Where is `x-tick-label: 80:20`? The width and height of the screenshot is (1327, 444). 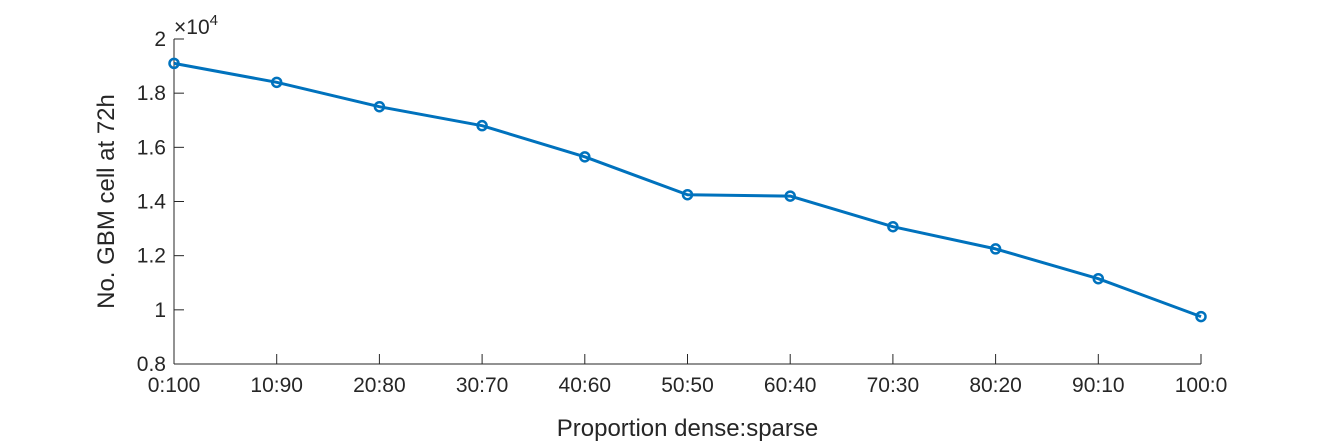 x-tick-label: 80:20 is located at coordinates (995, 385).